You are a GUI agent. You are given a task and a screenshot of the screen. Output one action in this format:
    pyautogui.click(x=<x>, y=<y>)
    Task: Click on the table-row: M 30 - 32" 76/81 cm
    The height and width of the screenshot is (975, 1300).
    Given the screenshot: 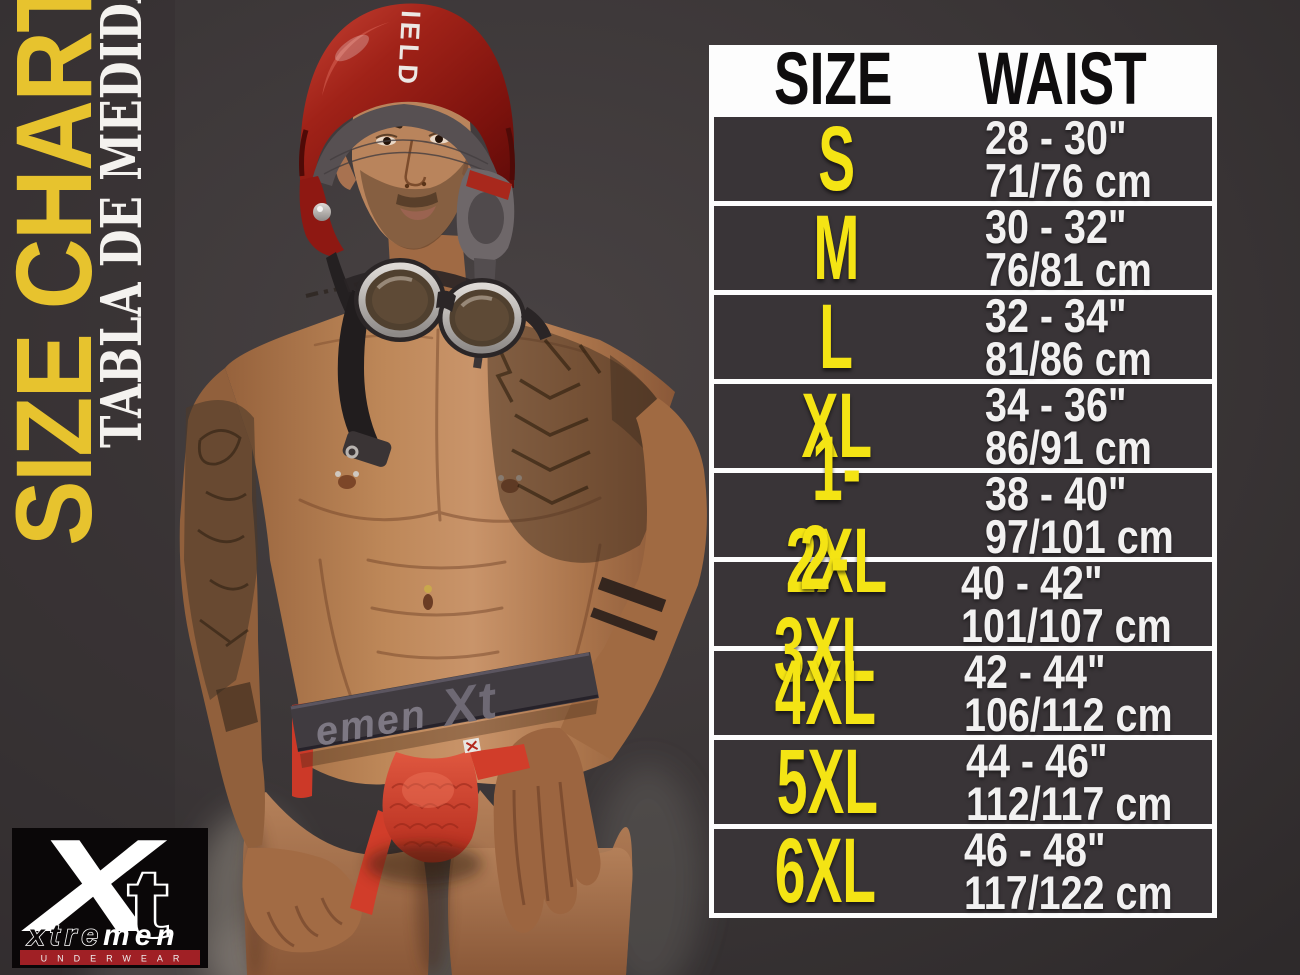 What is the action you would take?
    pyautogui.click(x=963, y=248)
    